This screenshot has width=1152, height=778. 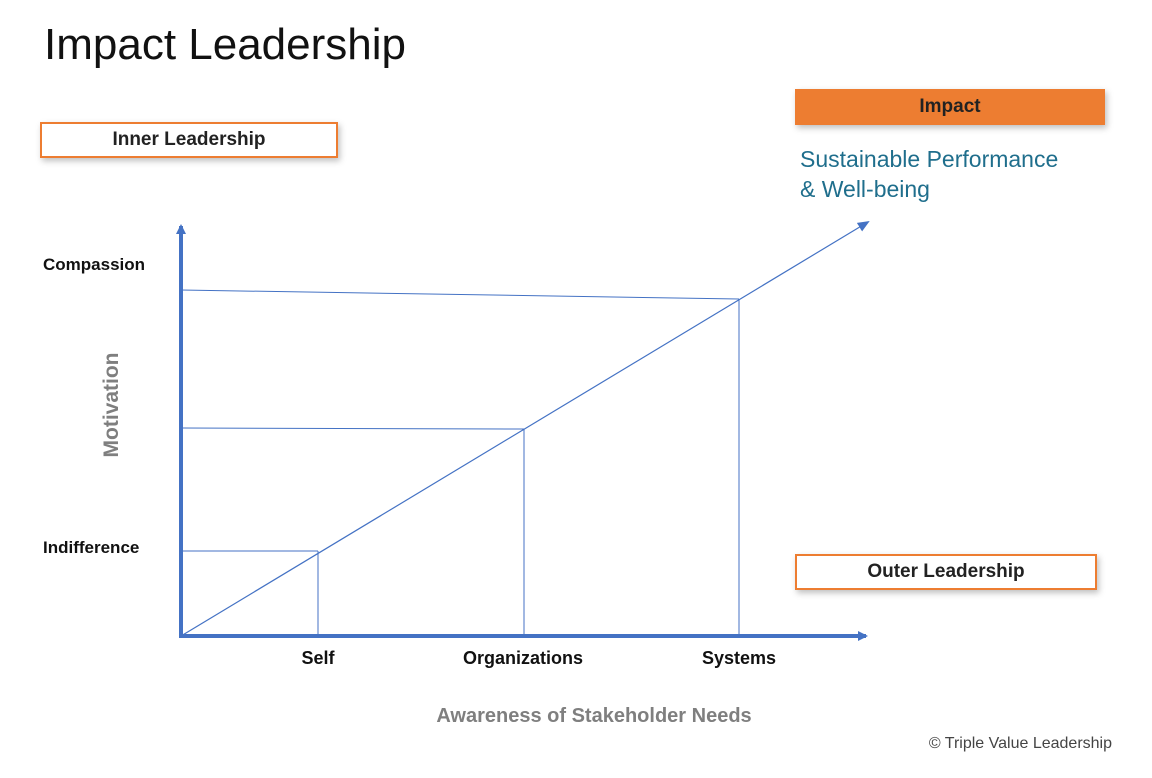 What do you see at coordinates (594, 716) in the screenshot?
I see `x-axis-title: Awareness of Stakeholder Needs` at bounding box center [594, 716].